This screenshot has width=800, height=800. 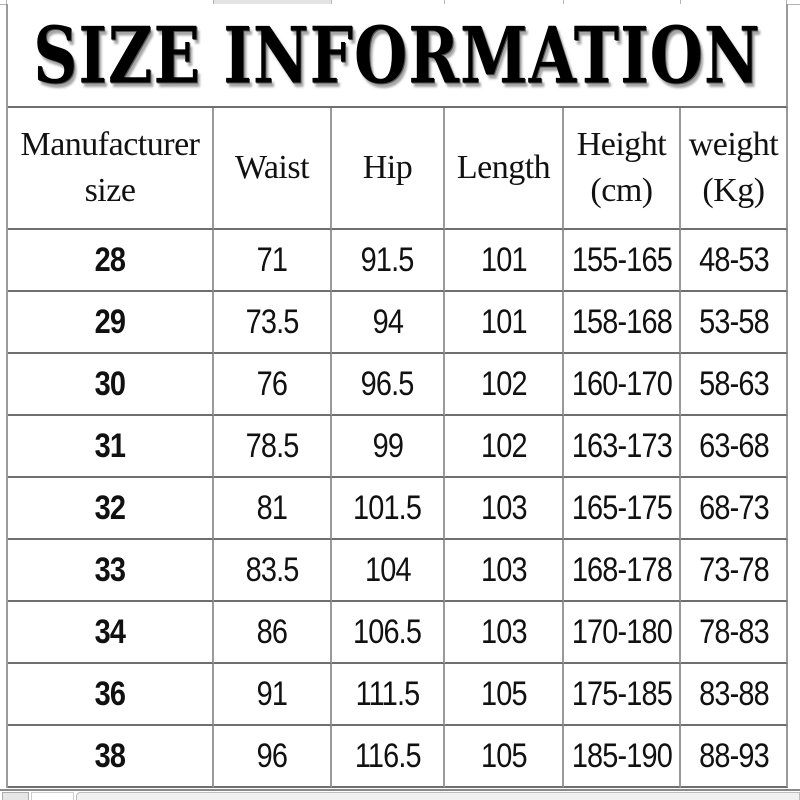 I want to click on size-cell: 38, so click(x=111, y=757).